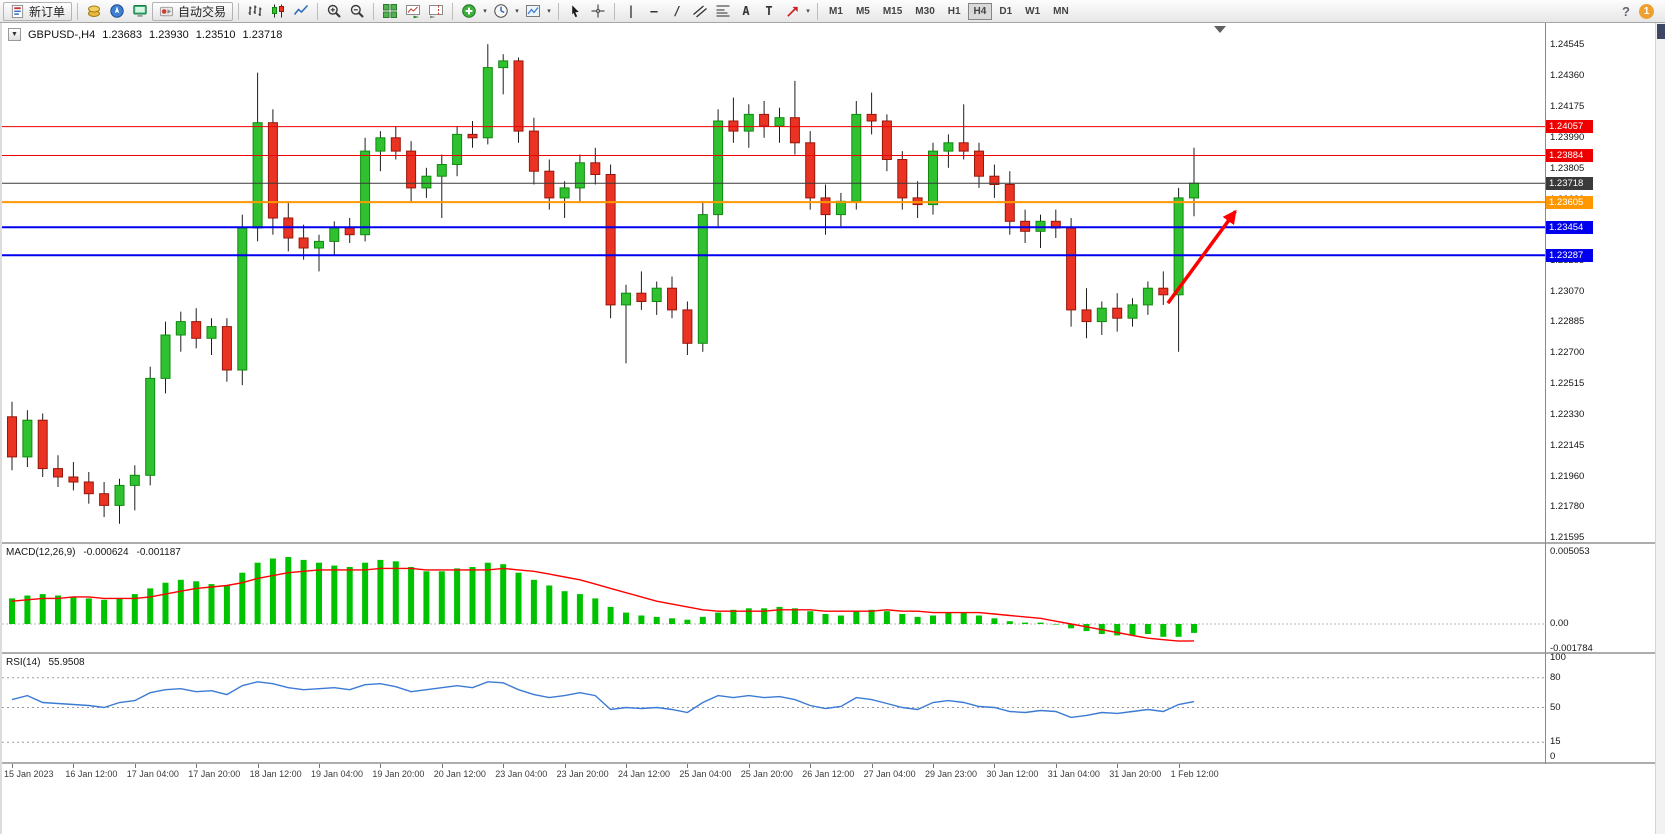  Describe the element at coordinates (1567, 353) in the screenshot. I see `price-axis-label: 1.22700` at that location.